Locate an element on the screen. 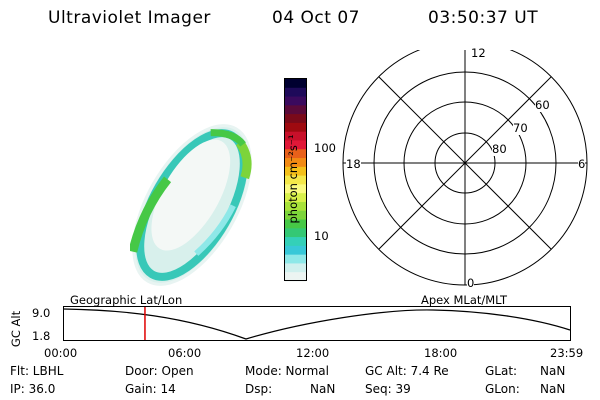 This screenshot has width=600, height=400. mlt-label-18: 18 is located at coordinates (353, 164).